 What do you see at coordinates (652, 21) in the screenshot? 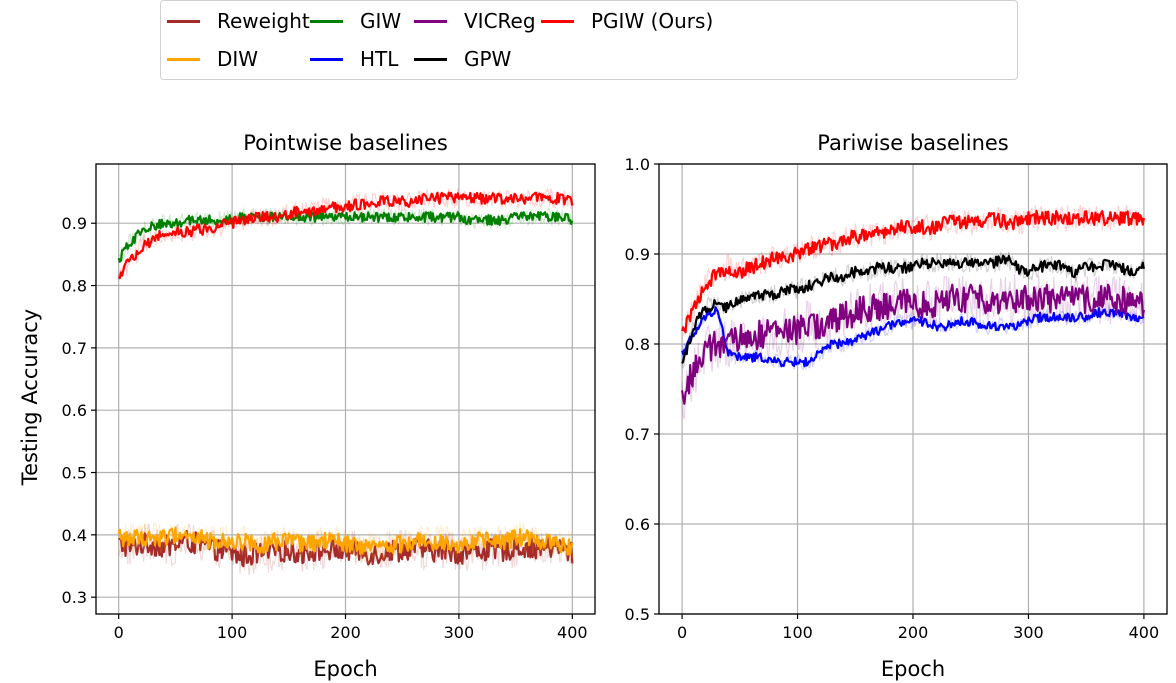
I see `legend-label: PGIW (Ours)` at bounding box center [652, 21].